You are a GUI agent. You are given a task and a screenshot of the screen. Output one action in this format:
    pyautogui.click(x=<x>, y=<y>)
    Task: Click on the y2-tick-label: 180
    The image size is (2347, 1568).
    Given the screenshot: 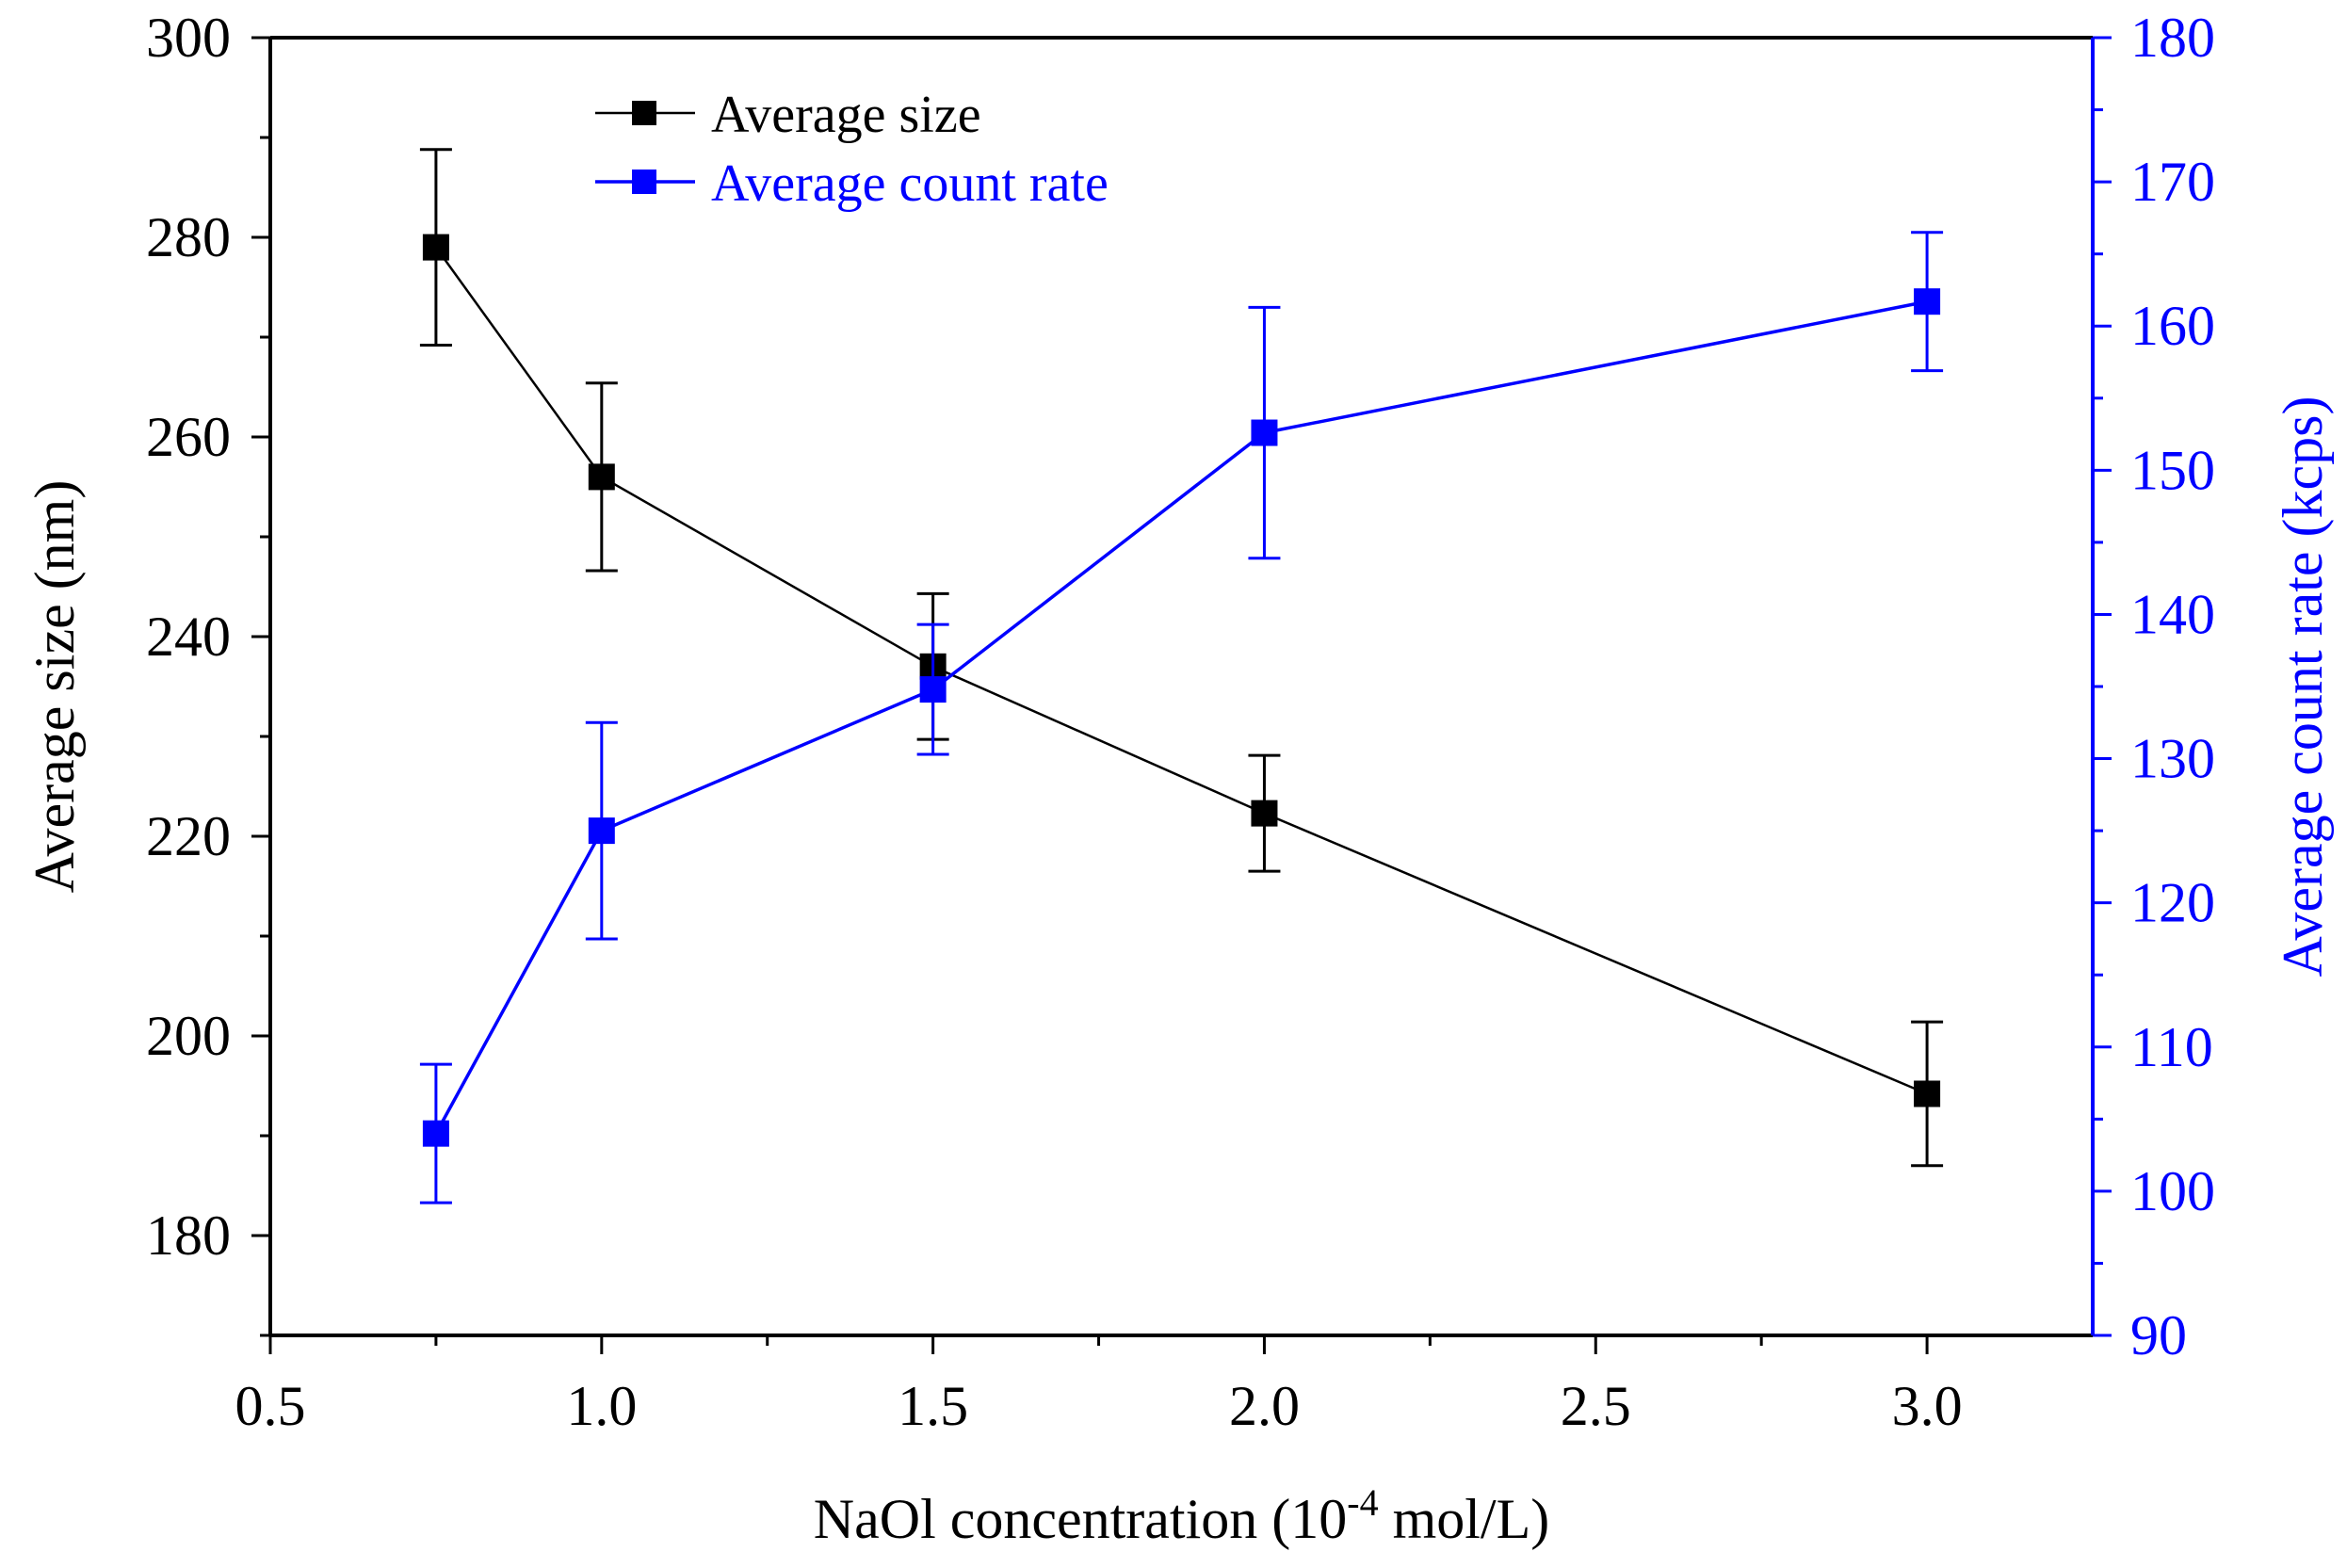 What is the action you would take?
    pyautogui.click(x=2172, y=38)
    